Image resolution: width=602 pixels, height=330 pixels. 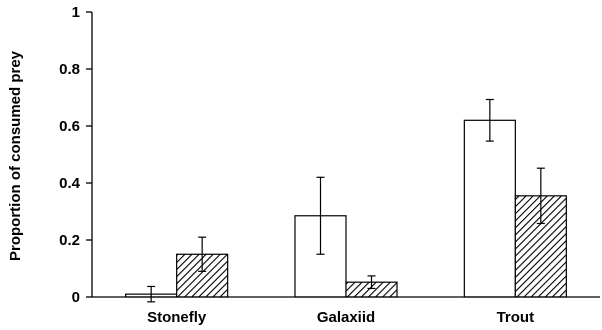 What do you see at coordinates (516, 317) in the screenshot?
I see `x-tick-label: Trout` at bounding box center [516, 317].